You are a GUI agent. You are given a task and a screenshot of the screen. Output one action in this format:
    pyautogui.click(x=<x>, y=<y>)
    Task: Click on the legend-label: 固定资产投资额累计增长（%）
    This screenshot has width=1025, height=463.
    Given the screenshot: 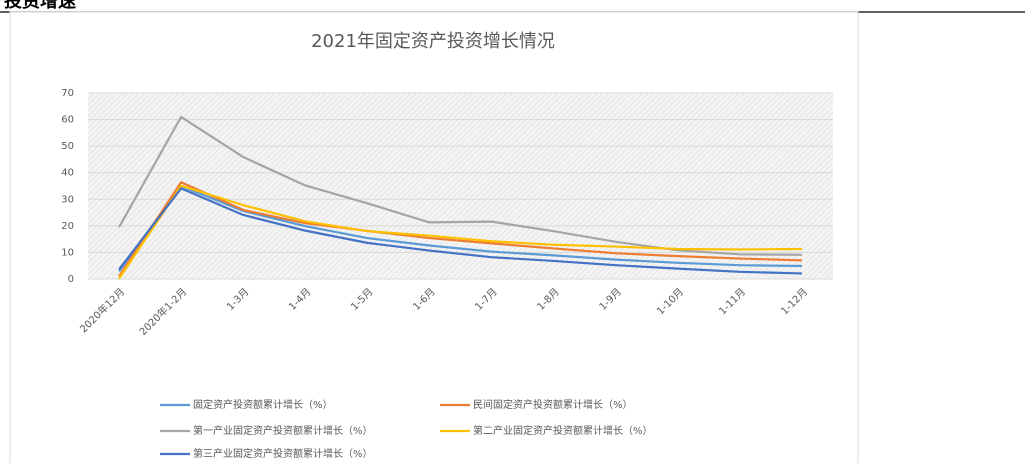 What is the action you would take?
    pyautogui.click(x=263, y=404)
    